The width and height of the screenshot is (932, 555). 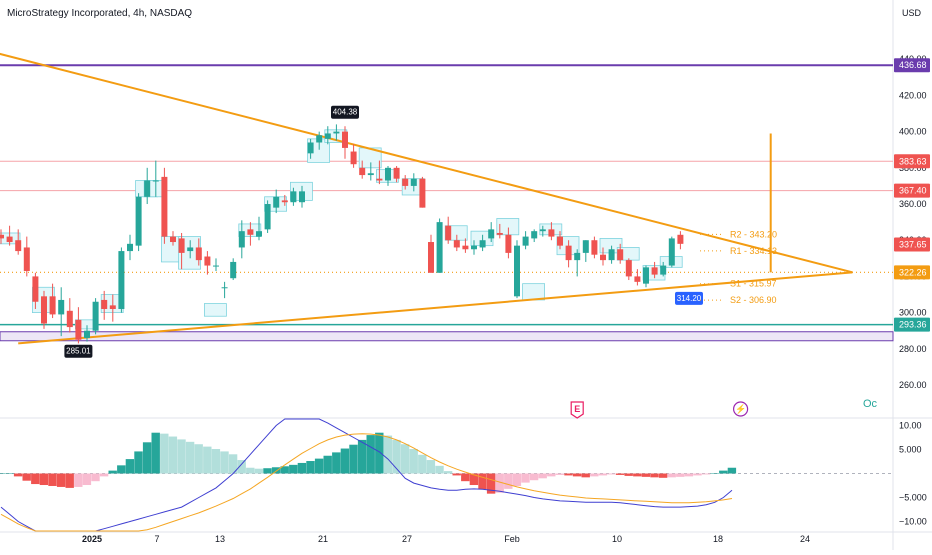 I want to click on x-tick-label: 2025, so click(x=92, y=539).